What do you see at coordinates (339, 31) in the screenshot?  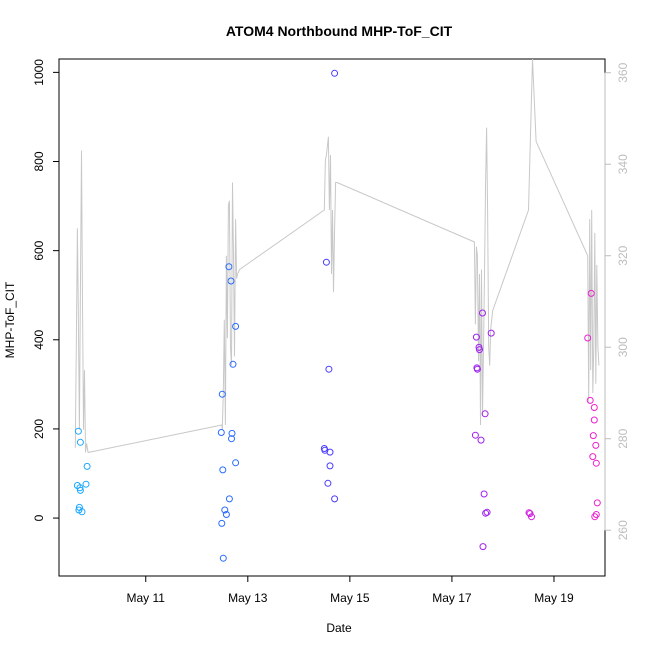 I see `chart-title: ATOM4 Northbound MHP-ToF_CIT` at bounding box center [339, 31].